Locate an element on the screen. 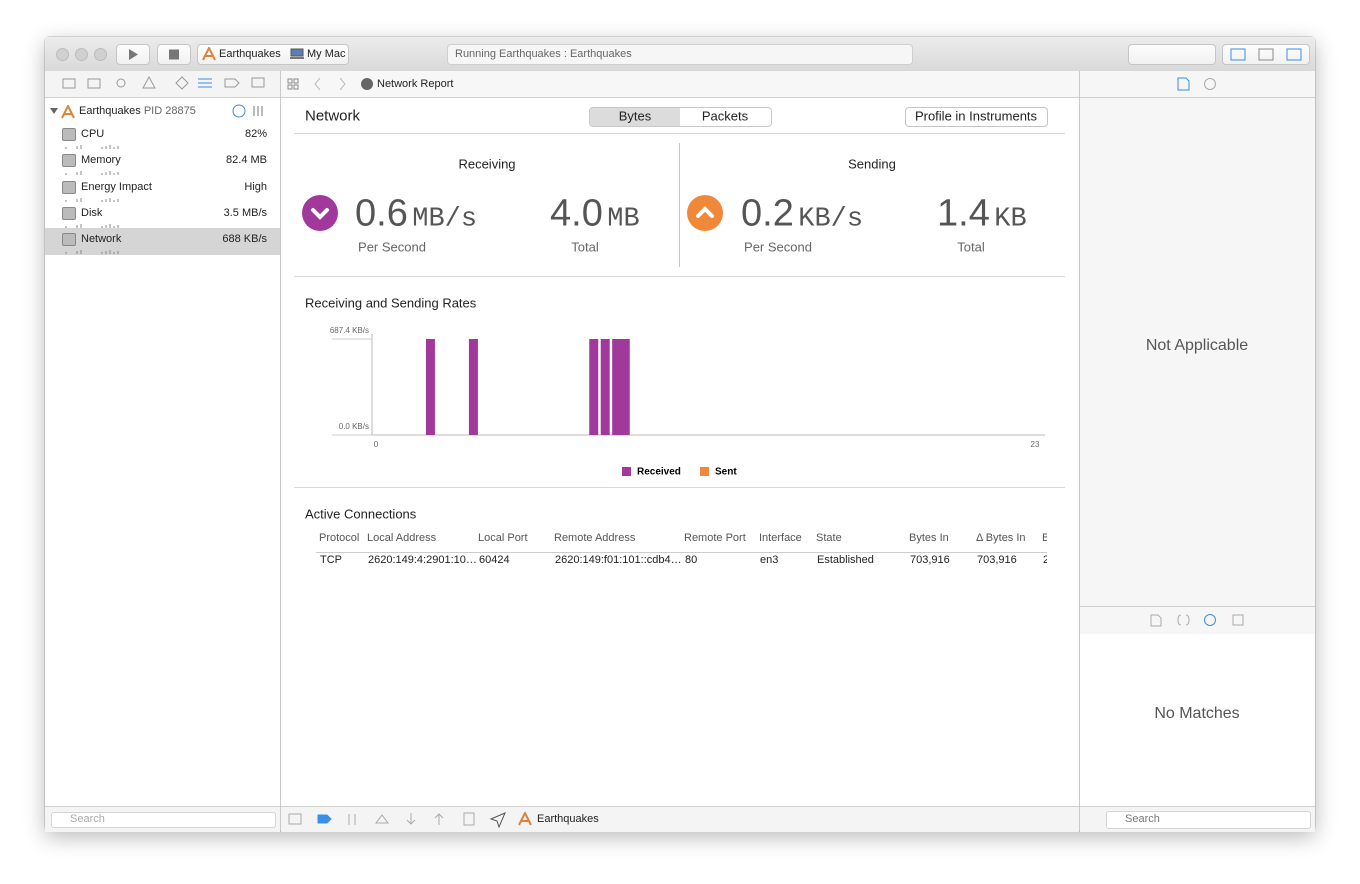 The width and height of the screenshot is (1360, 884). separator is located at coordinates (679, 487).